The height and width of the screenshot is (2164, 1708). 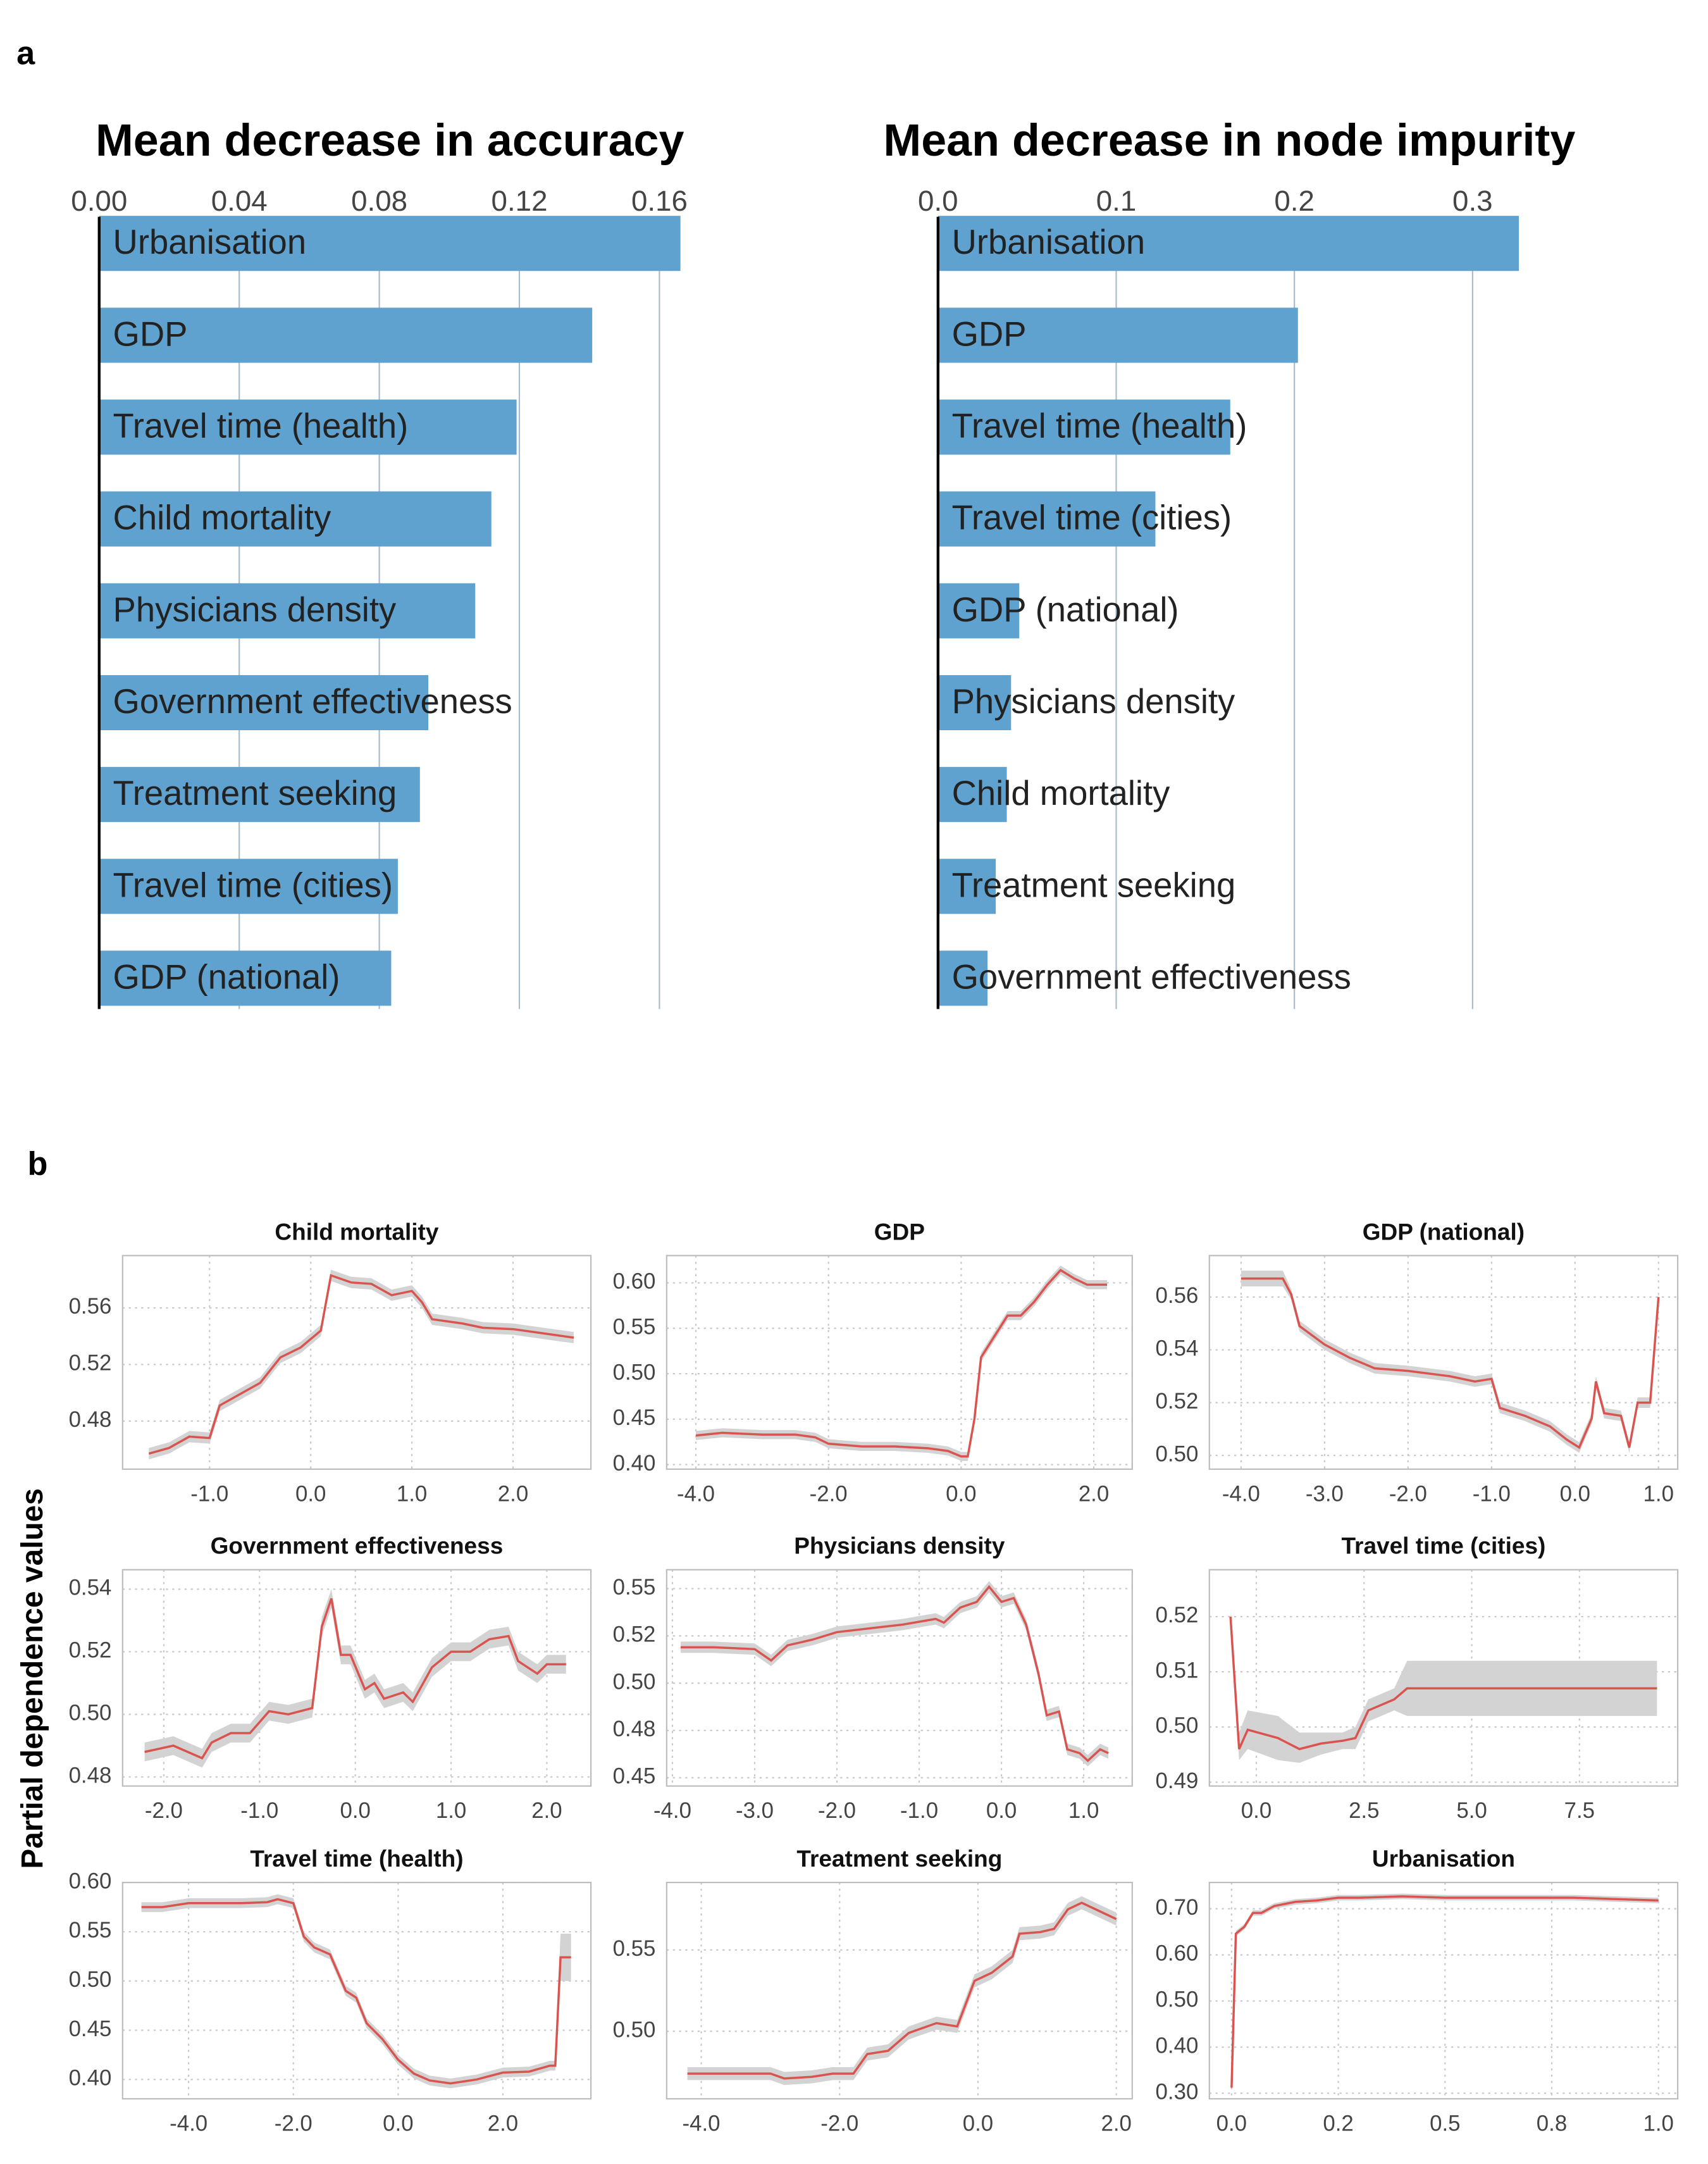 What do you see at coordinates (1579, 1810) in the screenshot?
I see `x-tick-label: 7.5` at bounding box center [1579, 1810].